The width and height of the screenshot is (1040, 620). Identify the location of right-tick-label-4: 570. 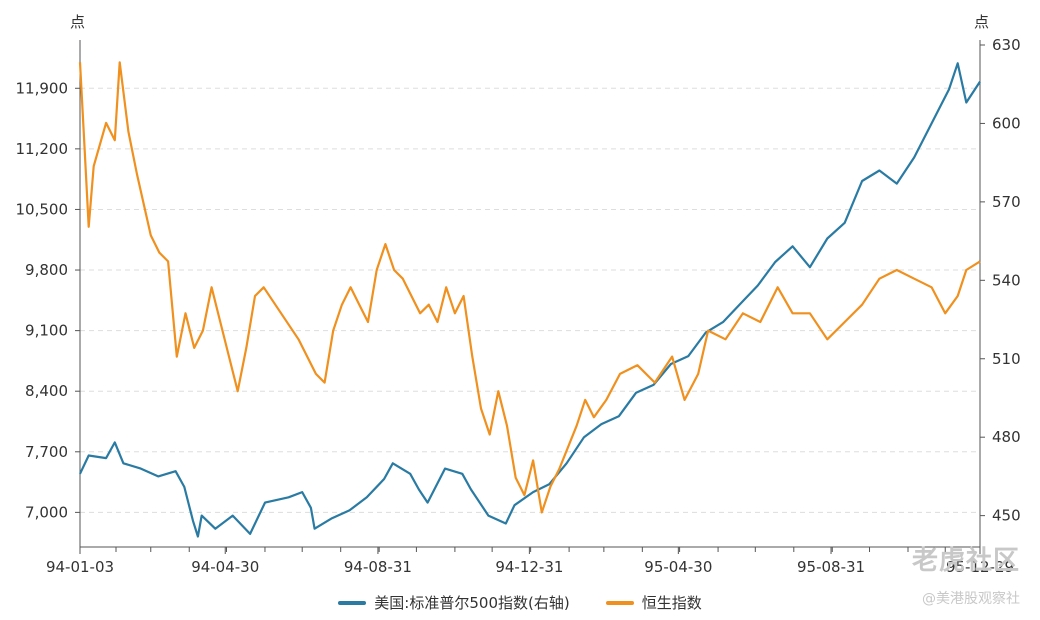
(1006, 202).